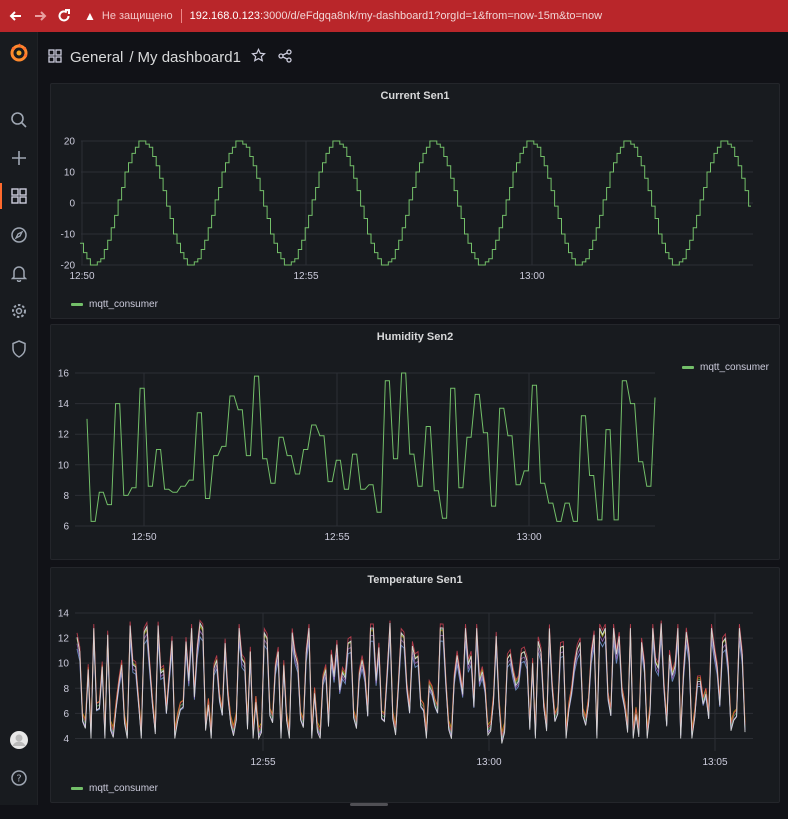  What do you see at coordinates (66, 739) in the screenshot?
I see `y-tick-label: 4` at bounding box center [66, 739].